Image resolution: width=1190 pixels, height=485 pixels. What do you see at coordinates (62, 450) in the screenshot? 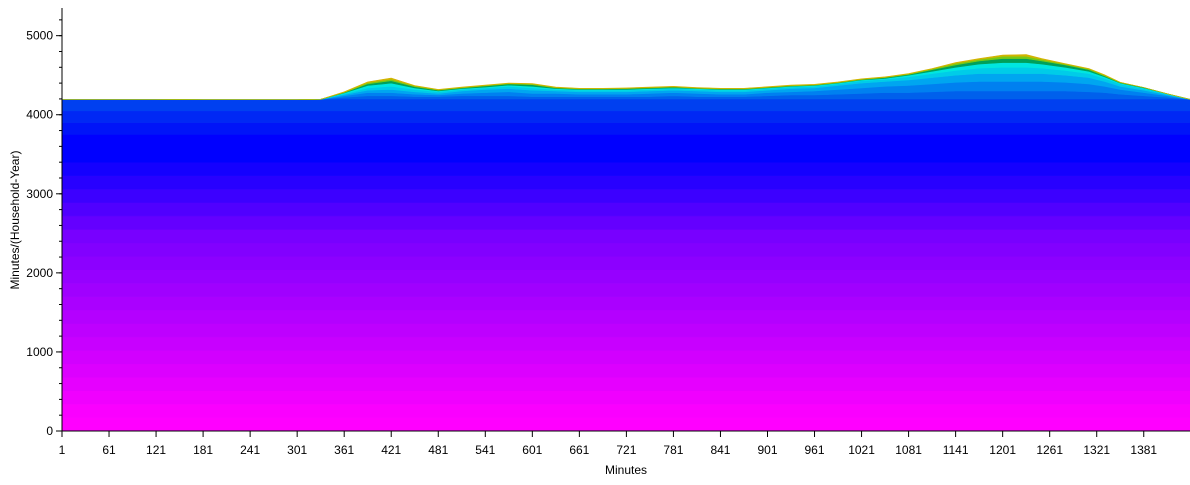
I see `x-tick-label: 1` at bounding box center [62, 450].